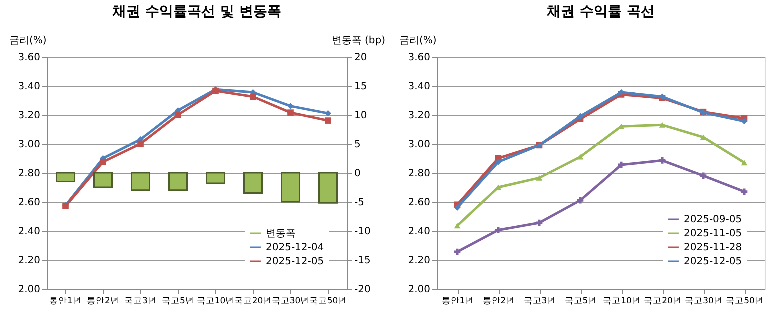  I want to click on legend-label: 2025-12-04, so click(295, 248).